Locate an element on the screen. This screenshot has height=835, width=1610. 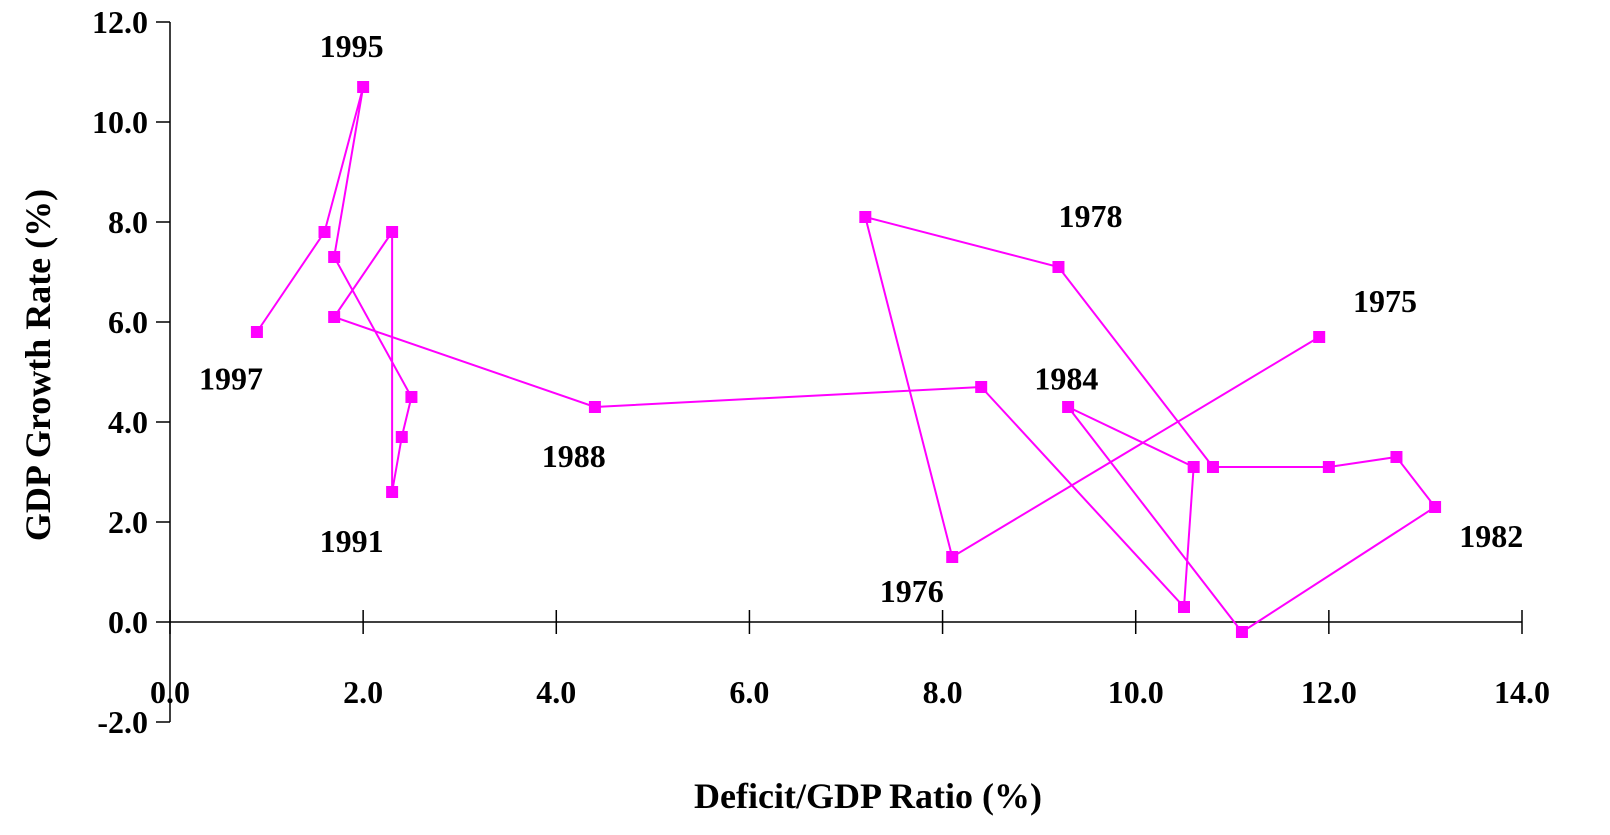
x-tick-label: 4.0 is located at coordinates (556, 692).